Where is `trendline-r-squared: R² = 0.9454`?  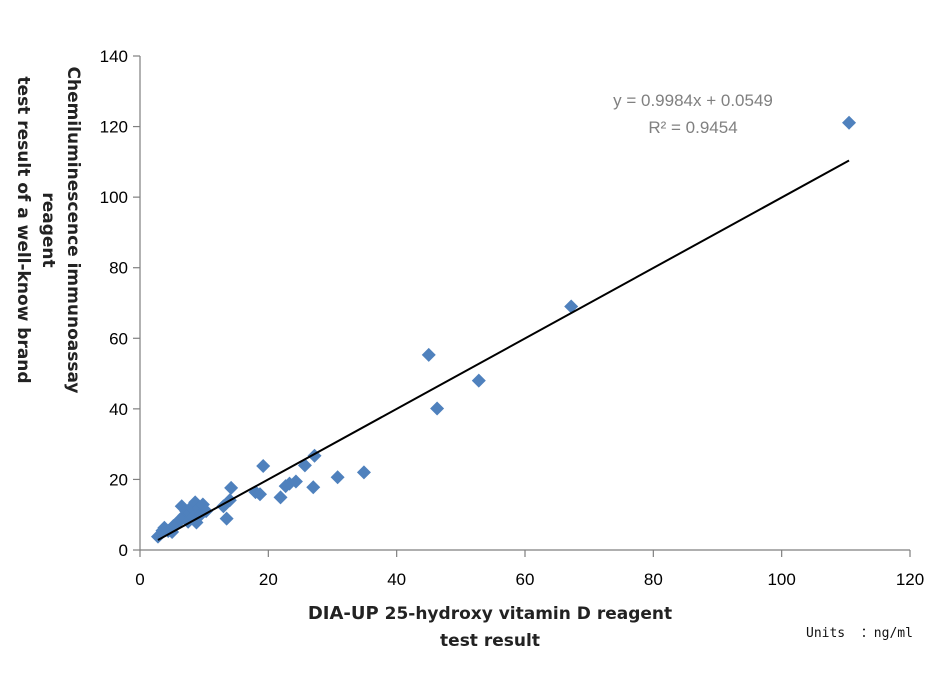
trendline-r-squared: R² = 0.9454 is located at coordinates (692, 127).